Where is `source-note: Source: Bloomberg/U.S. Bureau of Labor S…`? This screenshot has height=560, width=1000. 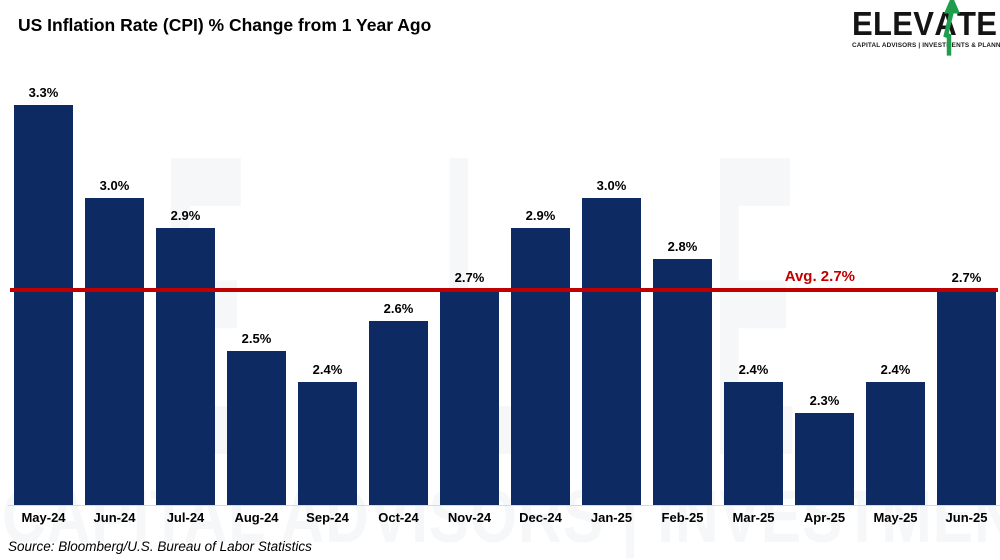 source-note: Source: Bloomberg/U.S. Bureau of Labor S… is located at coordinates (160, 546).